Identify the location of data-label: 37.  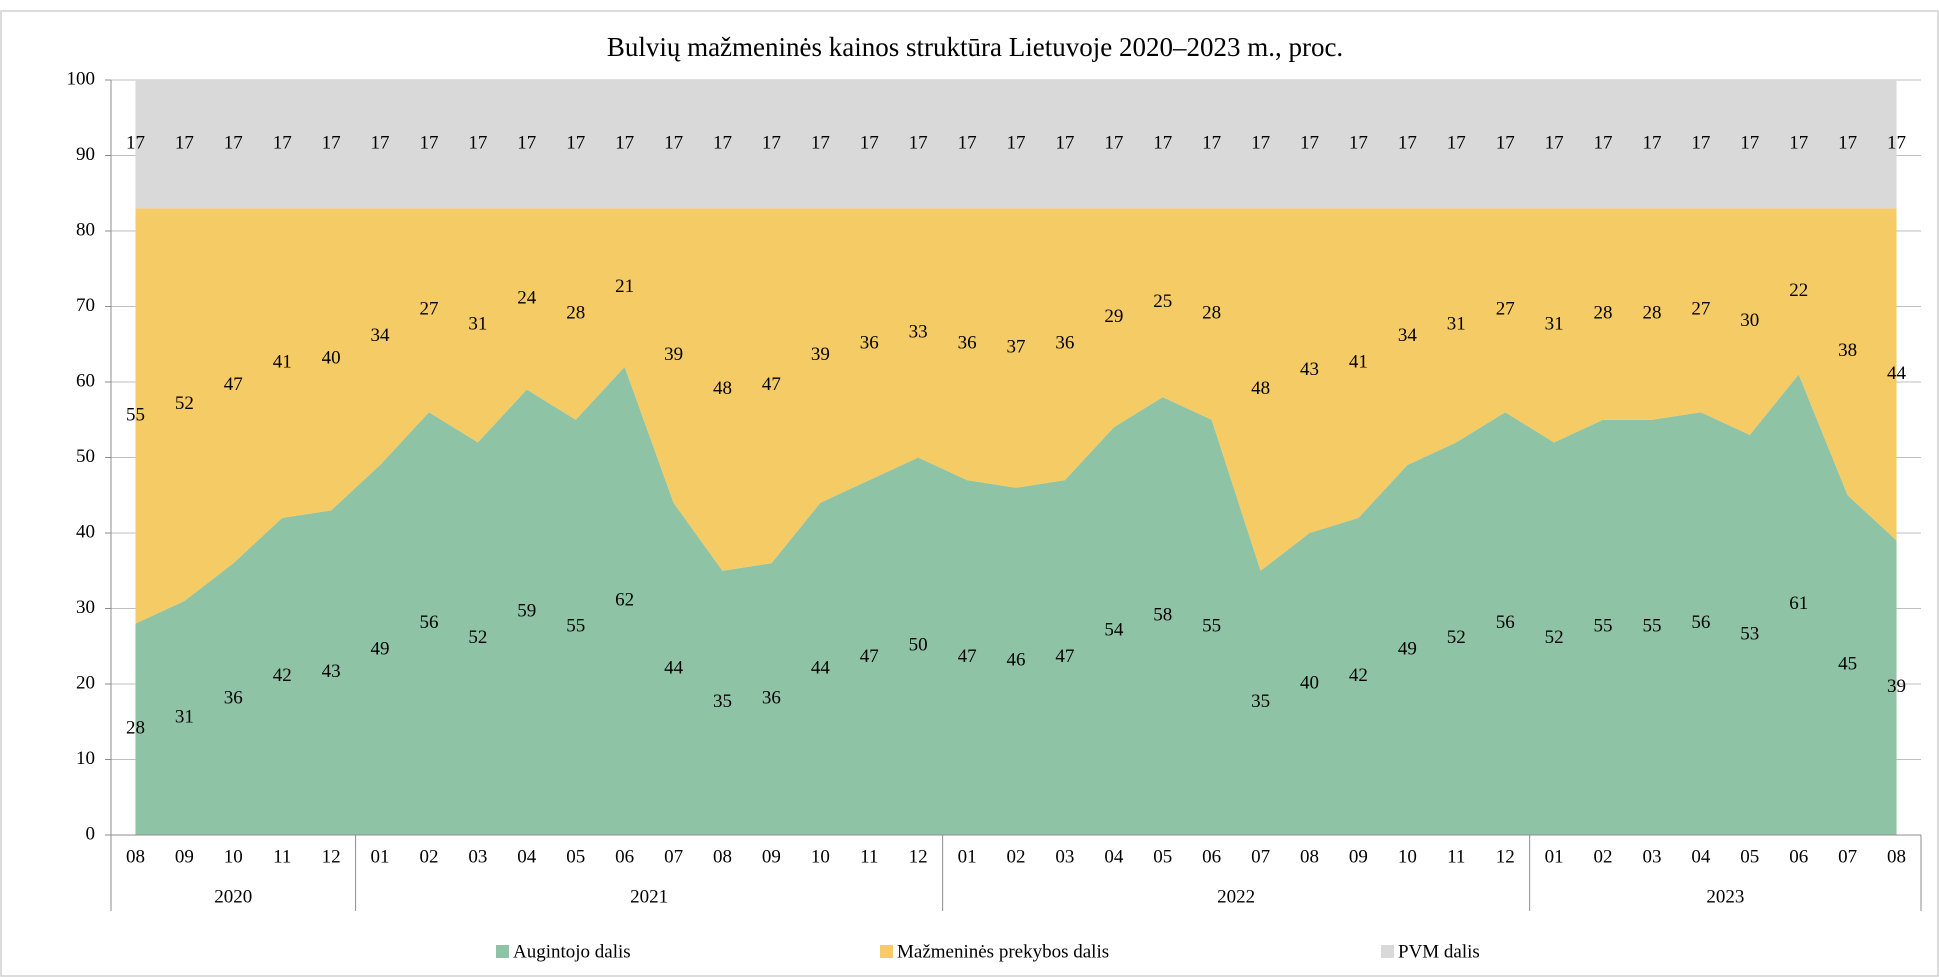
(1016, 346).